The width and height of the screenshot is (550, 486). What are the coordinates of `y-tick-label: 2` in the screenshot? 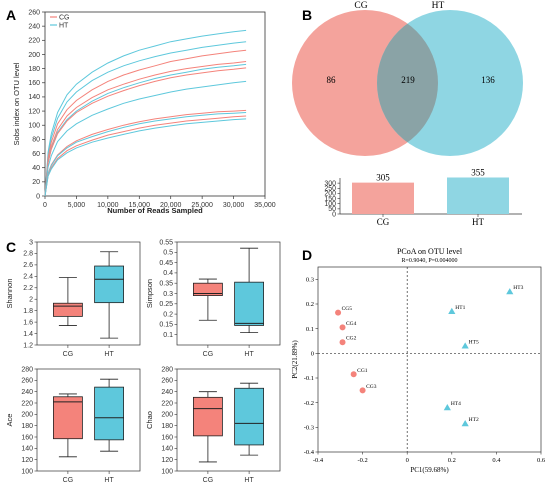 It's located at (31, 300).